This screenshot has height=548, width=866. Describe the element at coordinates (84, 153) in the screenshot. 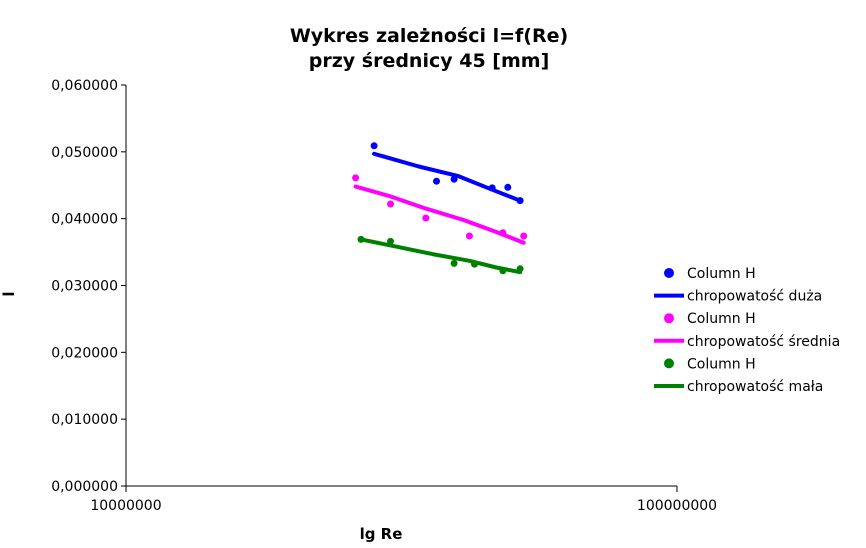

I see `y-tick-label: 0,050000` at that location.